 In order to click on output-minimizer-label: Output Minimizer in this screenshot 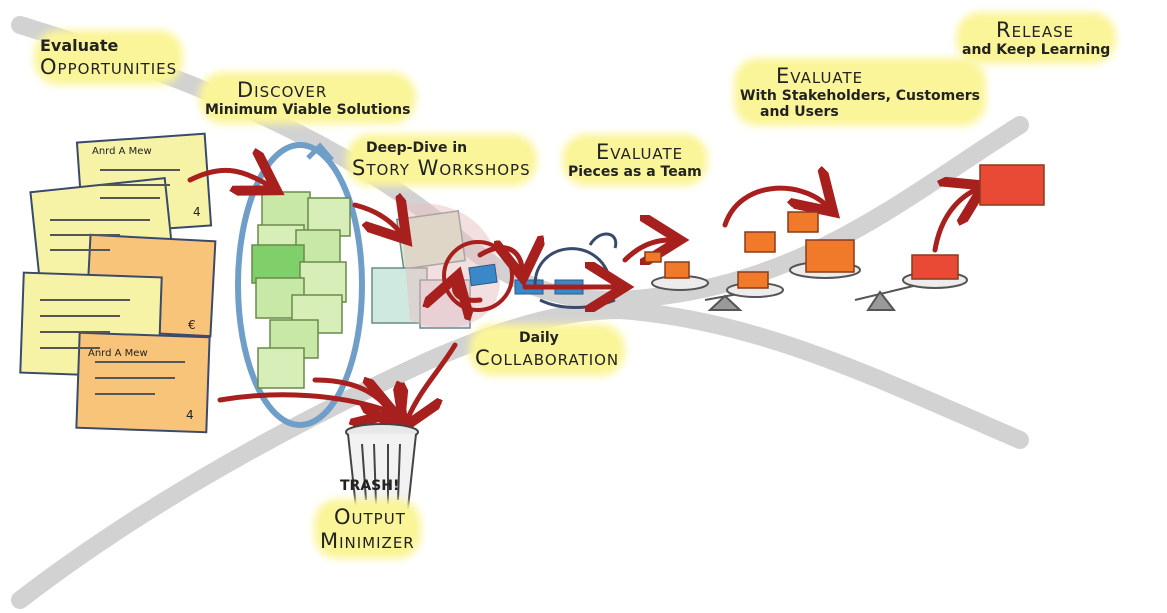, I will do `click(367, 529)`.